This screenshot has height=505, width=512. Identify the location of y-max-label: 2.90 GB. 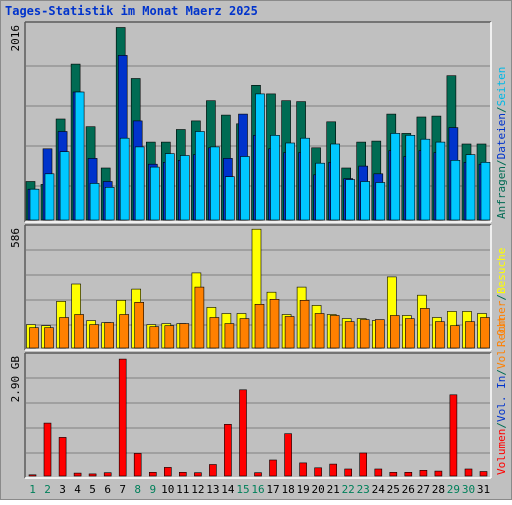
(15, 379).